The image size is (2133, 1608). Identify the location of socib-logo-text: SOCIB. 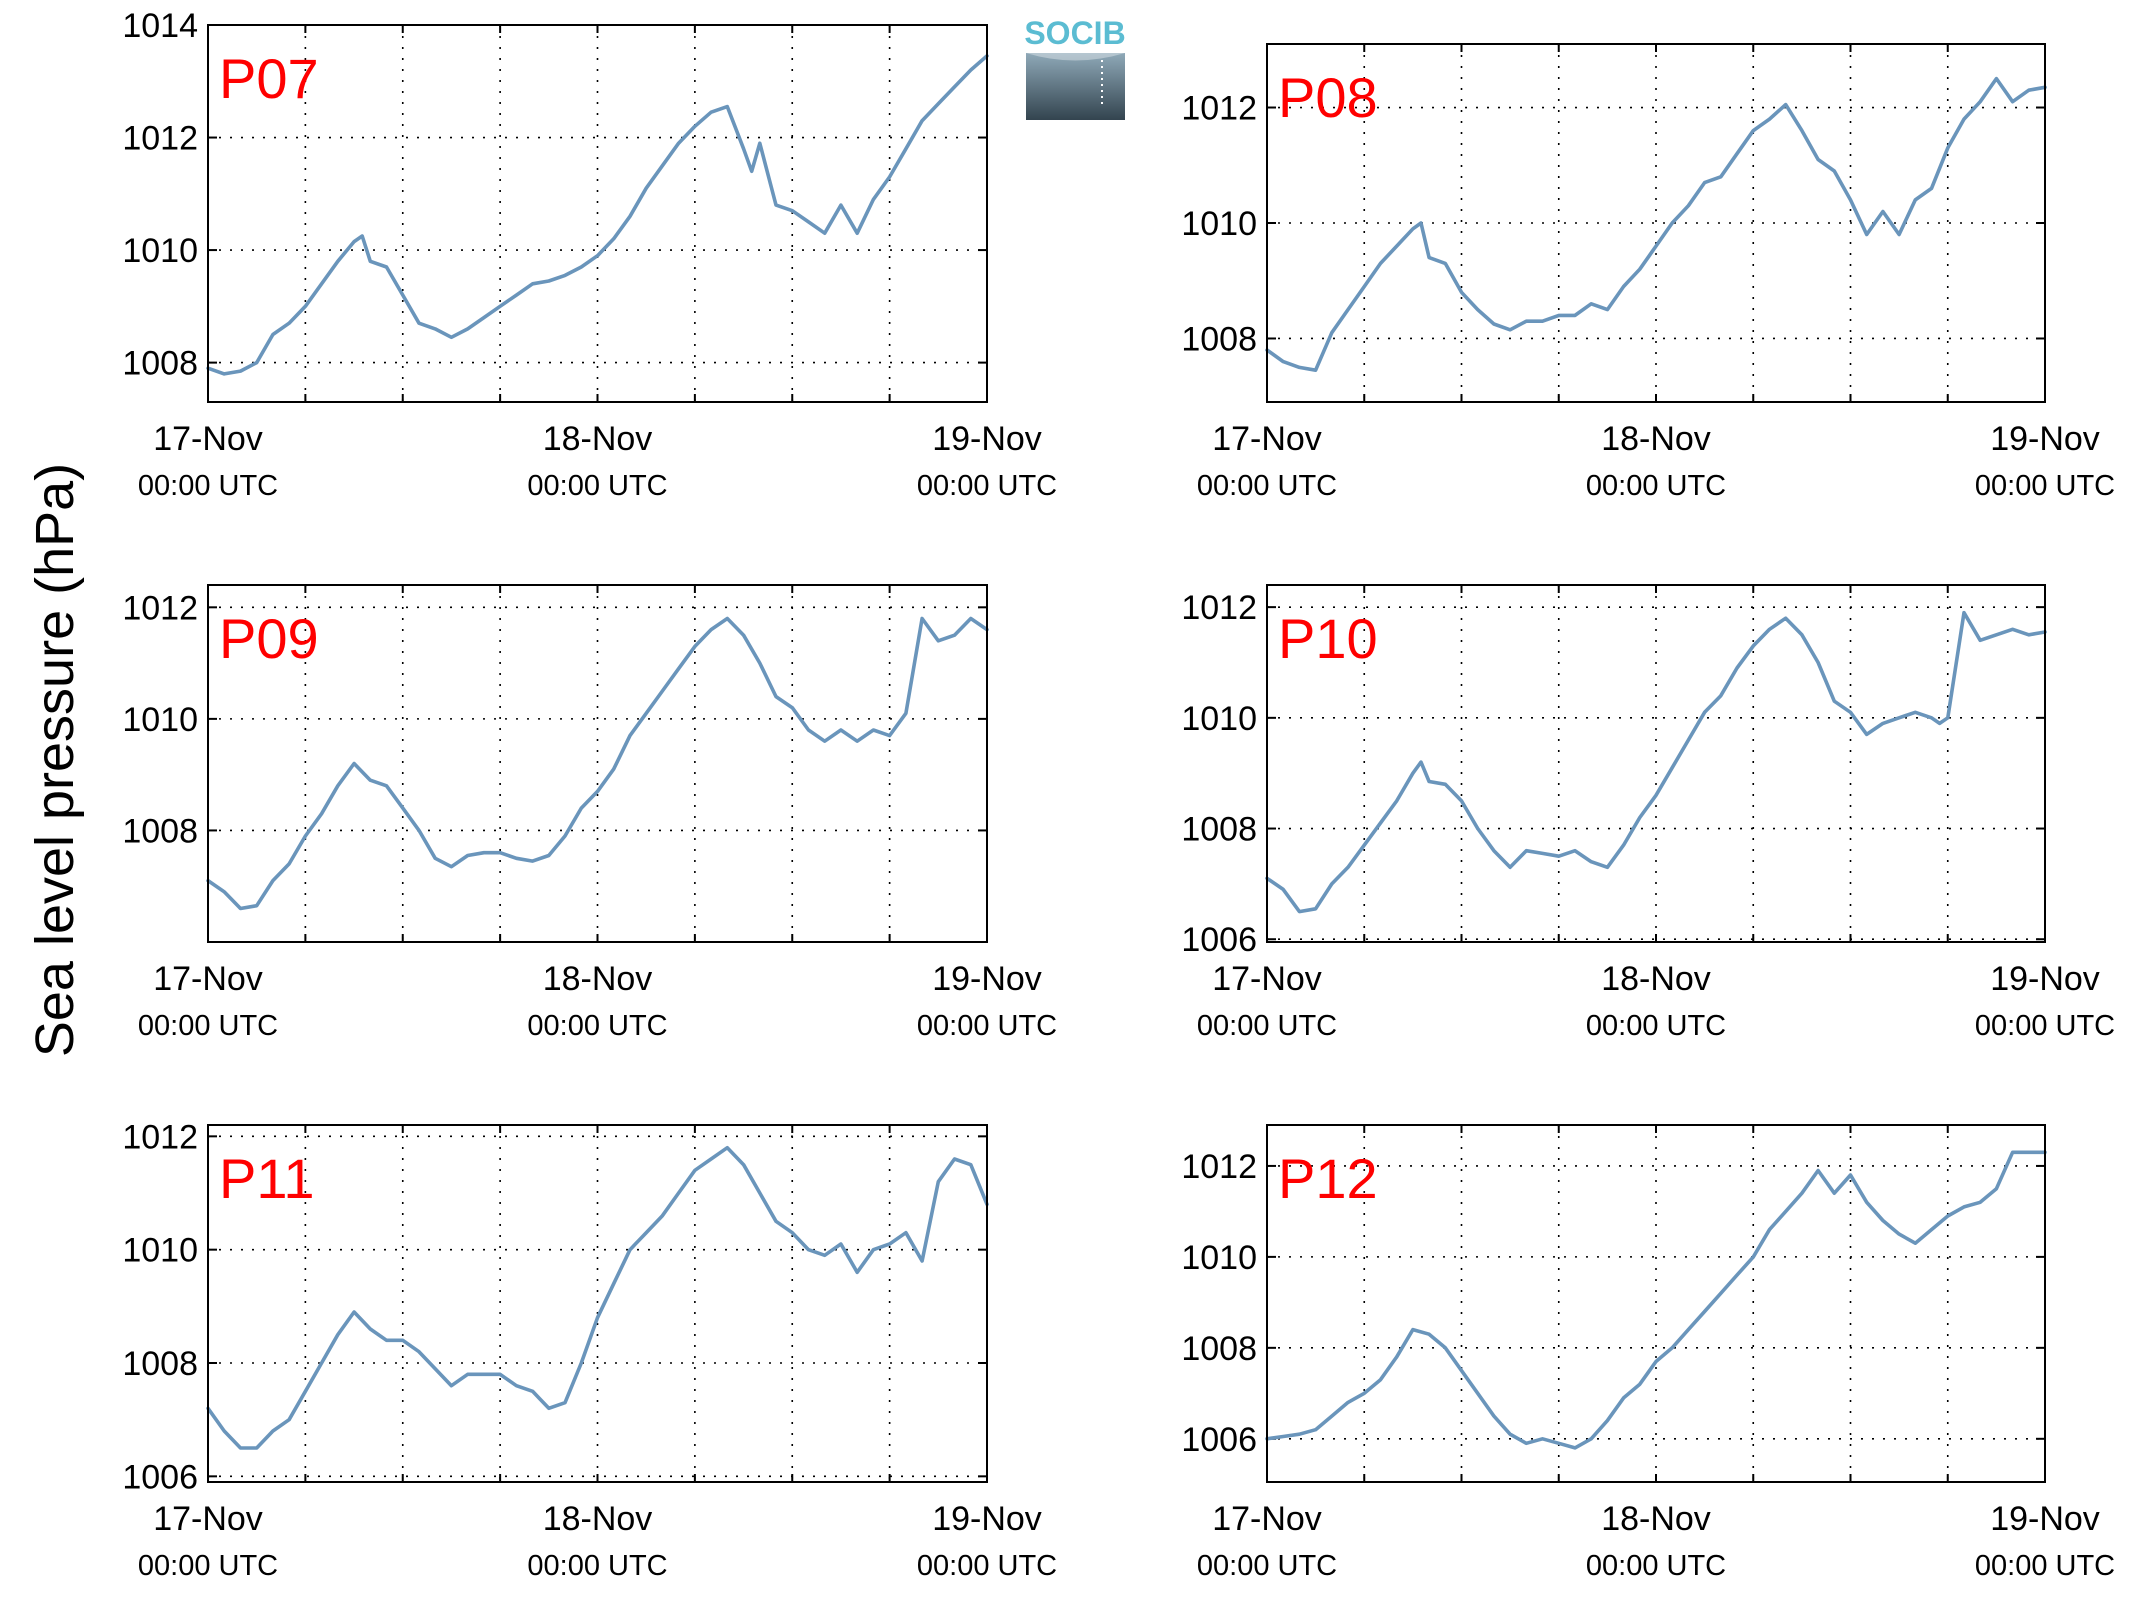
(1074, 33).